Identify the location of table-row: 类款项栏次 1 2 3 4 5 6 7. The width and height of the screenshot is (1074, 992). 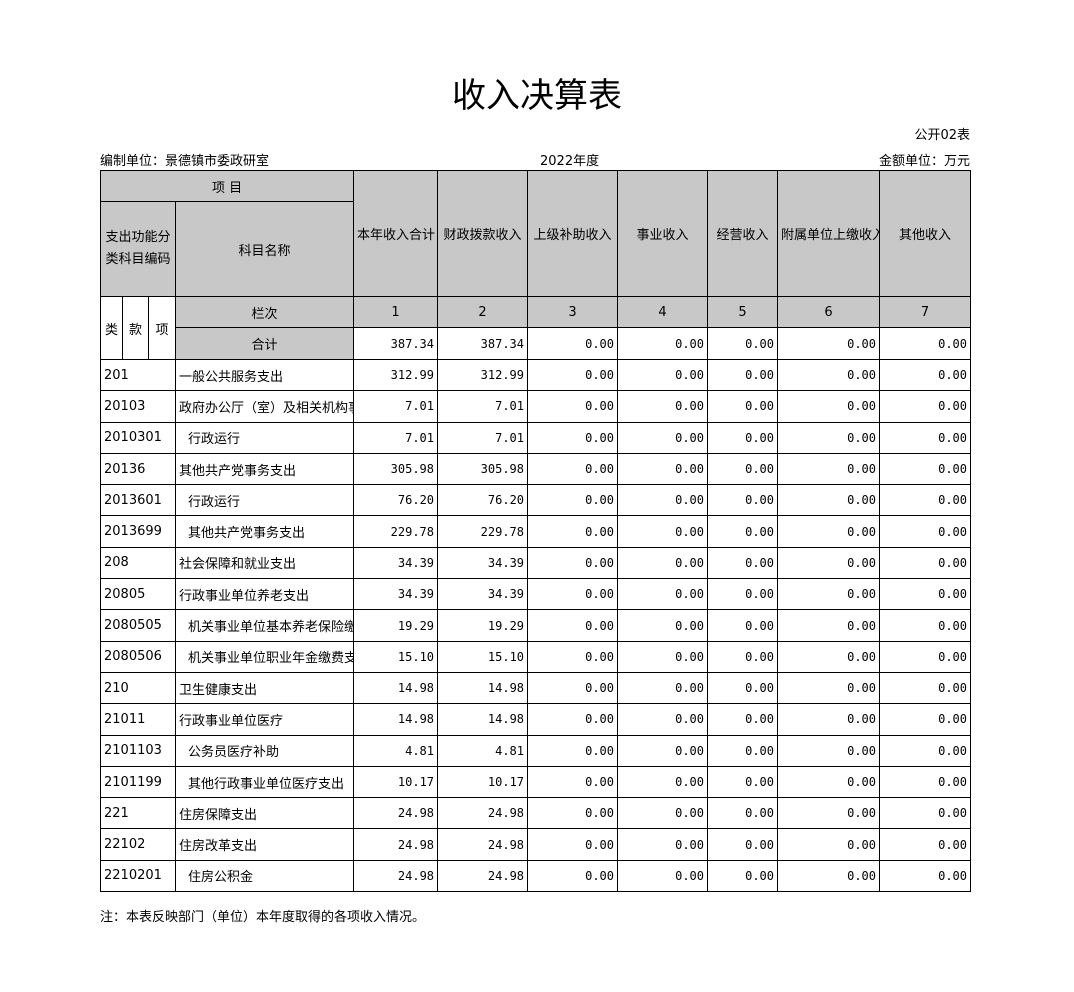
(536, 328).